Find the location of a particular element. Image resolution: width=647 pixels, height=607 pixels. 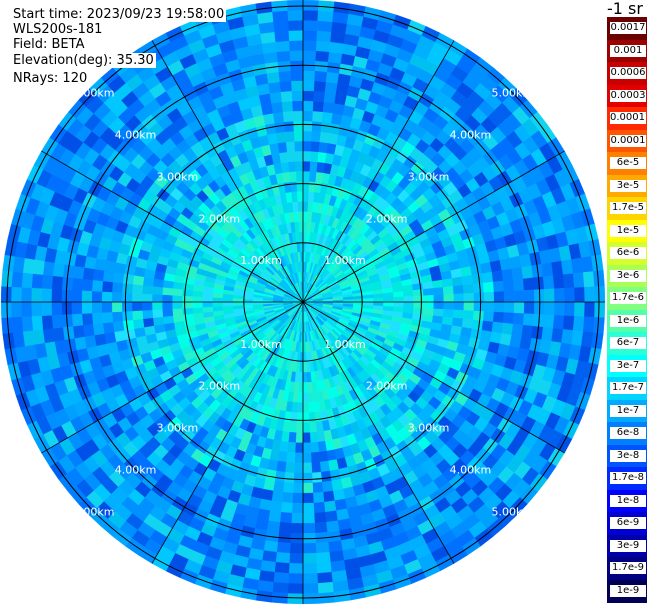

range-ring-label: 2.00km is located at coordinates (387, 218).